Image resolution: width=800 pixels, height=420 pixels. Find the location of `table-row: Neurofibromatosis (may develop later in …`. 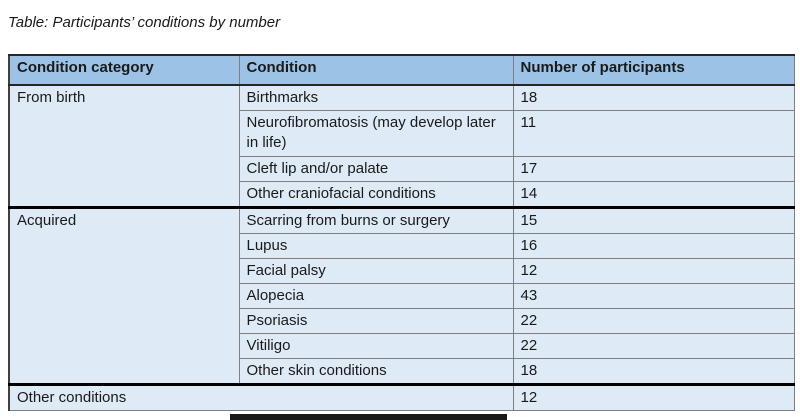

table-row: Neurofibromatosis (may develop later in … is located at coordinates (402, 133).